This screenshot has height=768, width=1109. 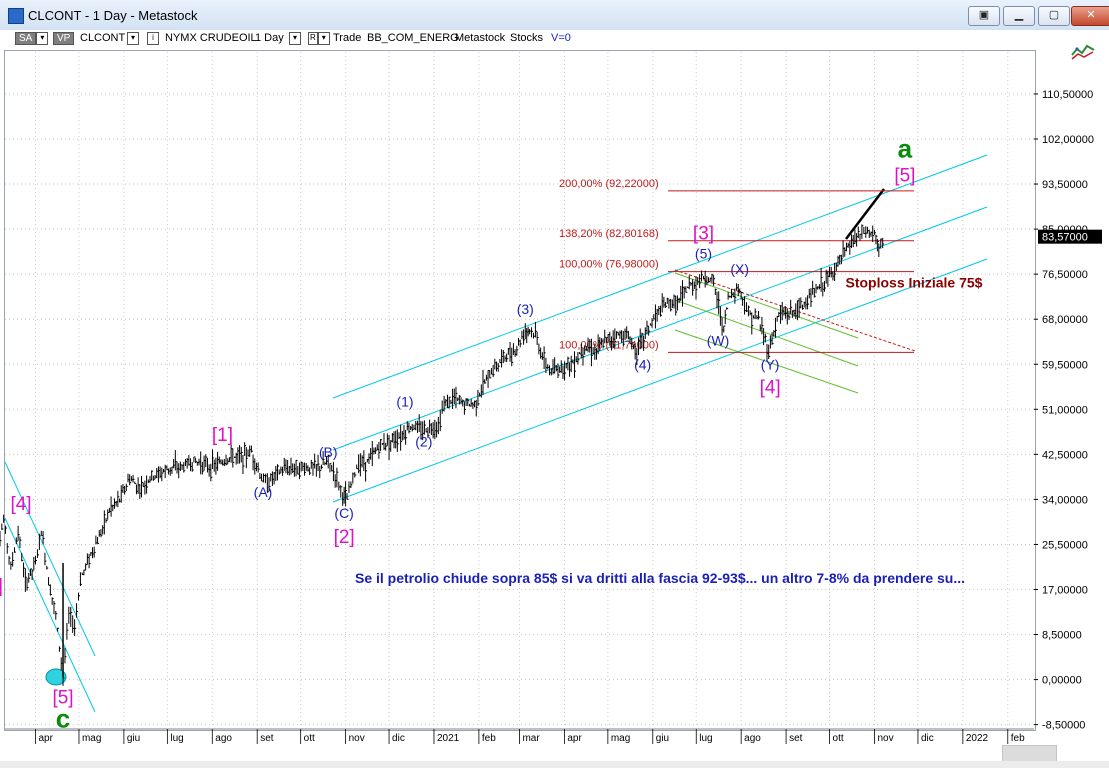 I want to click on period-dropdown: ▾, so click(x=295, y=38).